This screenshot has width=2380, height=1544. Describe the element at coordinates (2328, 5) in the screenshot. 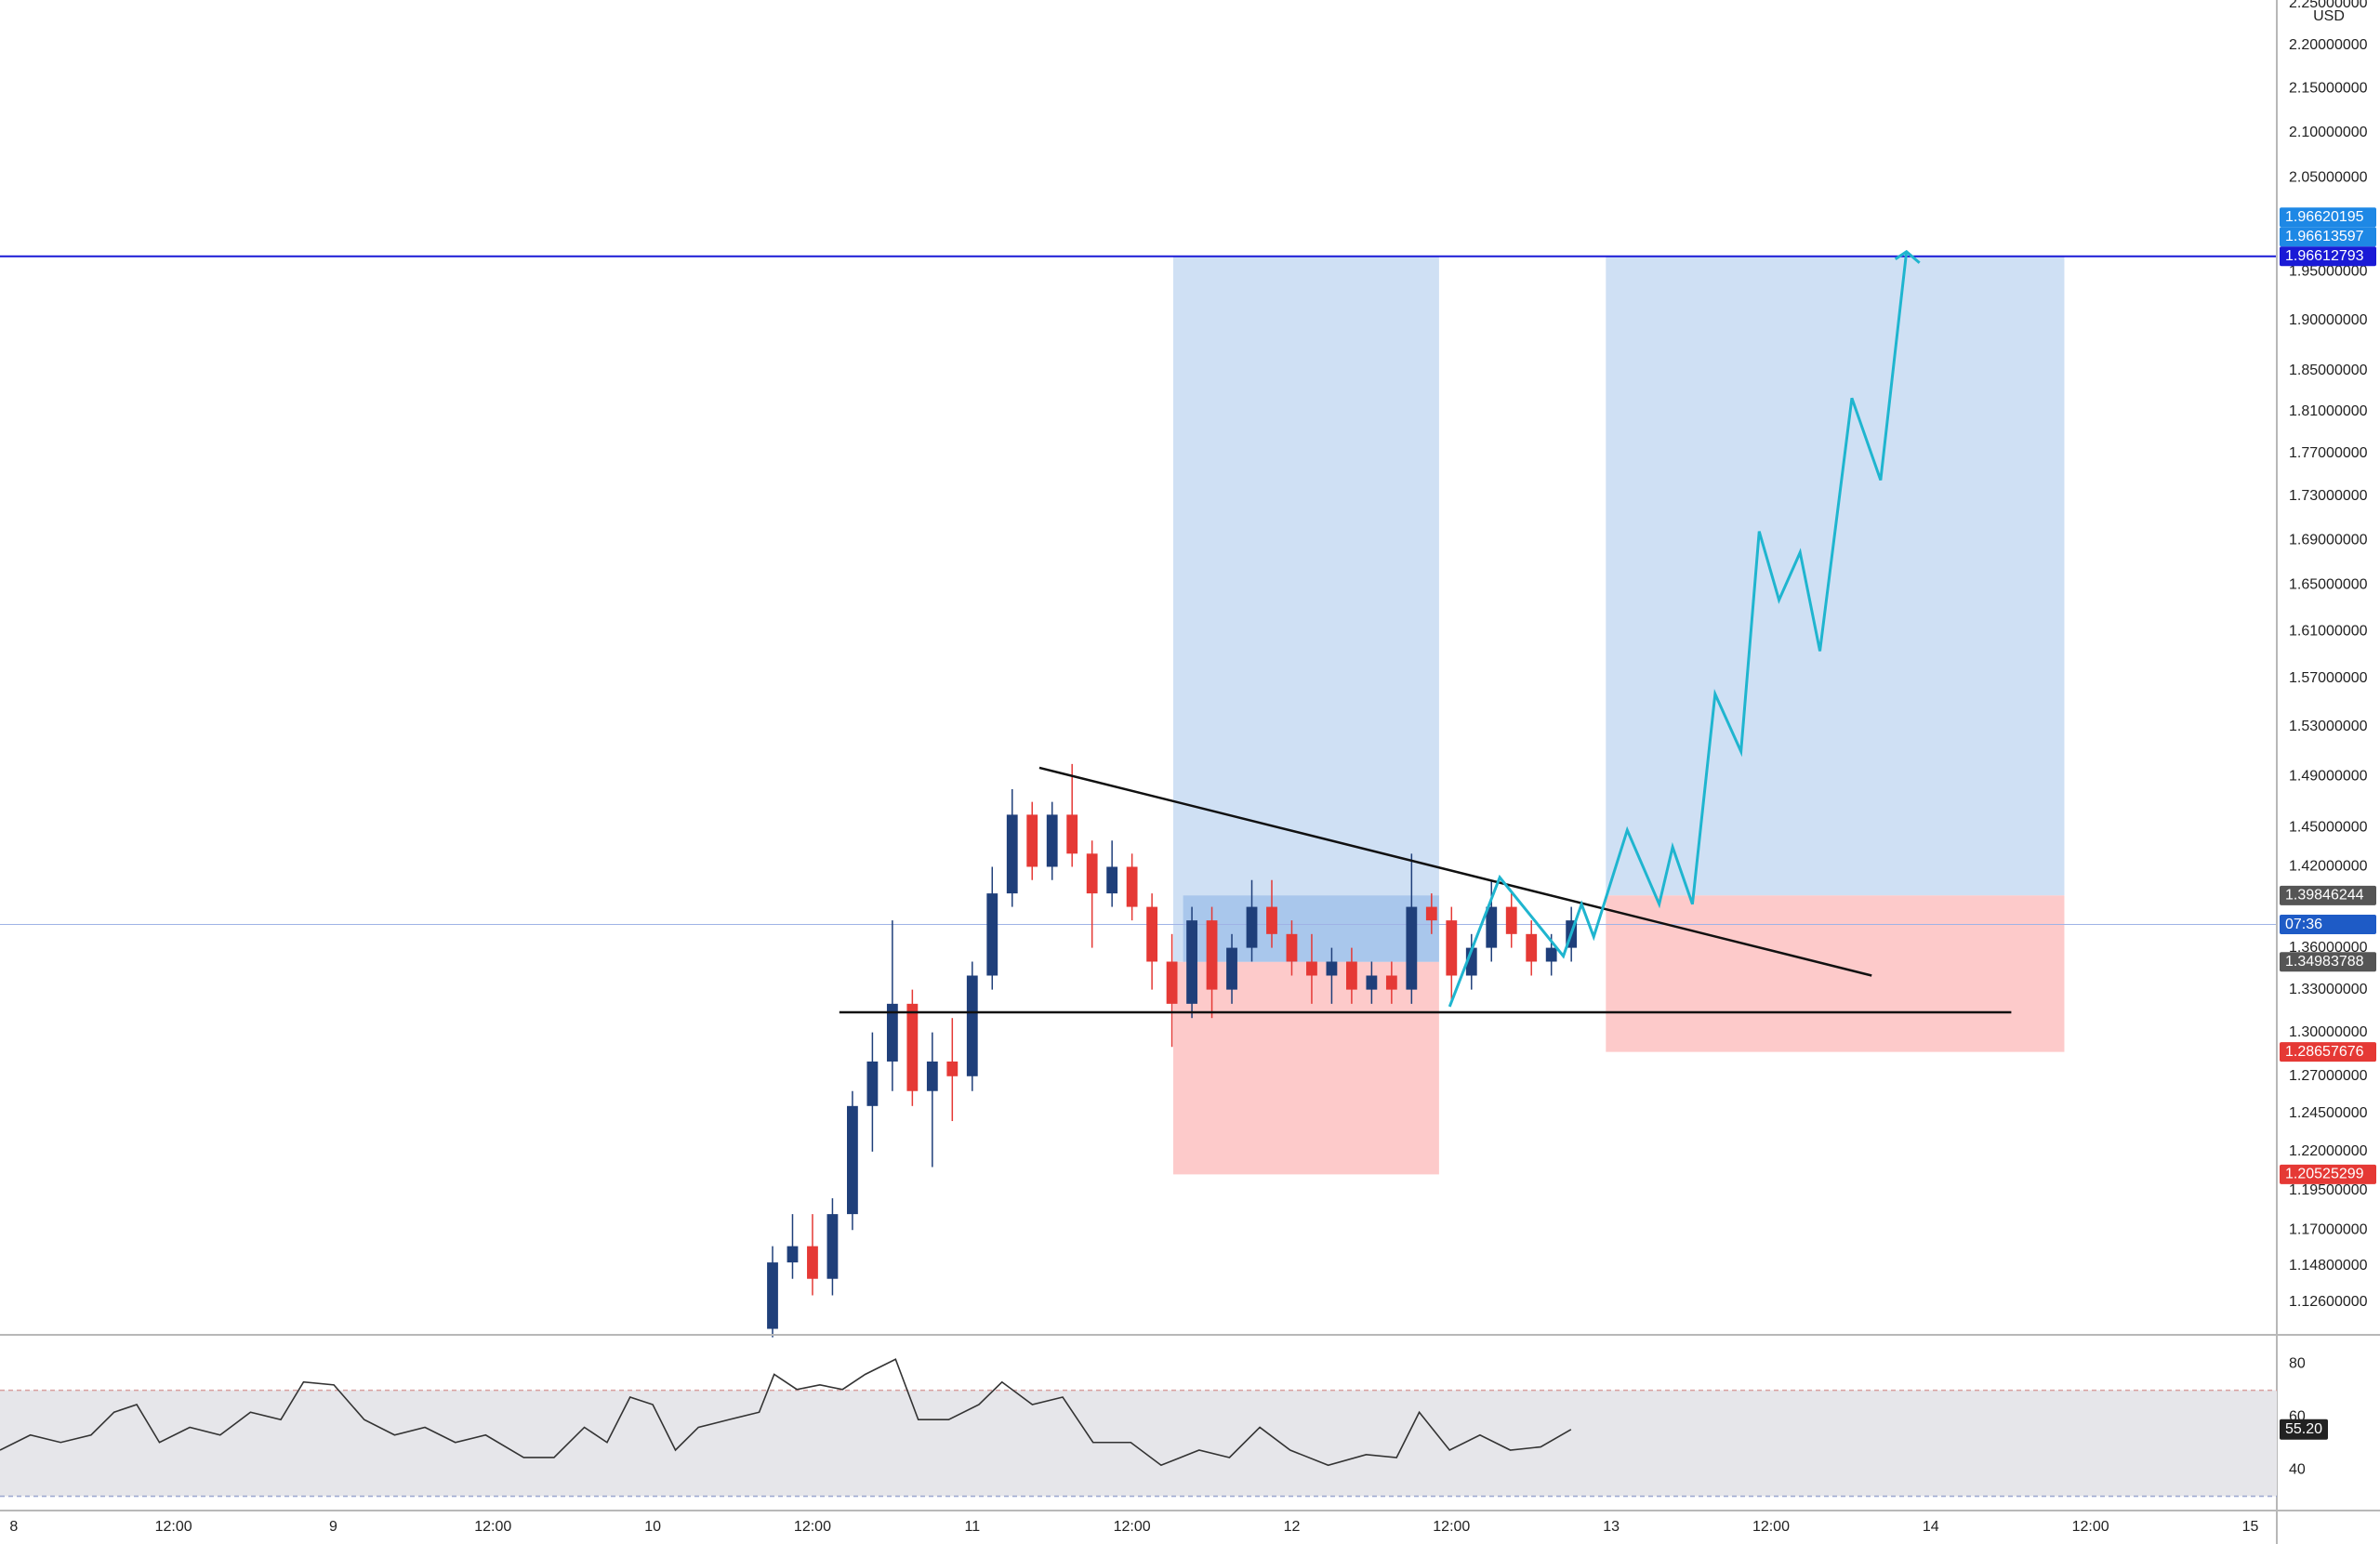

I see `y-tick-label: 2.25000000` at that location.